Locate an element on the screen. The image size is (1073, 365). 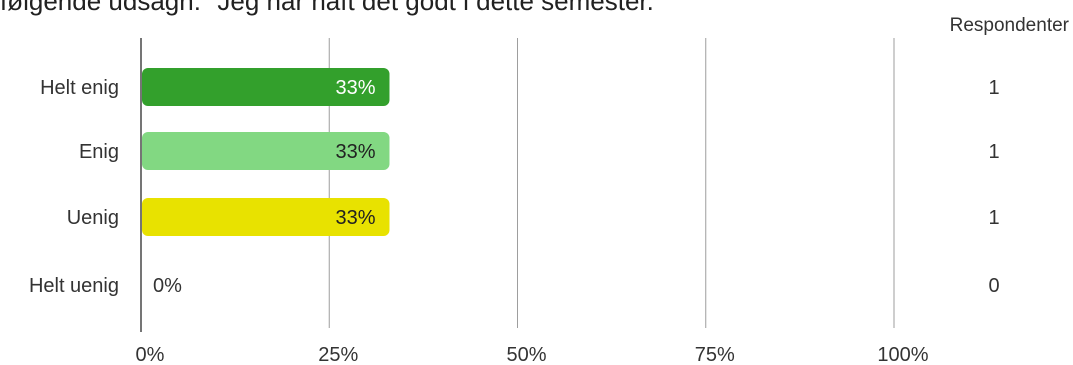
category-label: Enig is located at coordinates (99, 152).